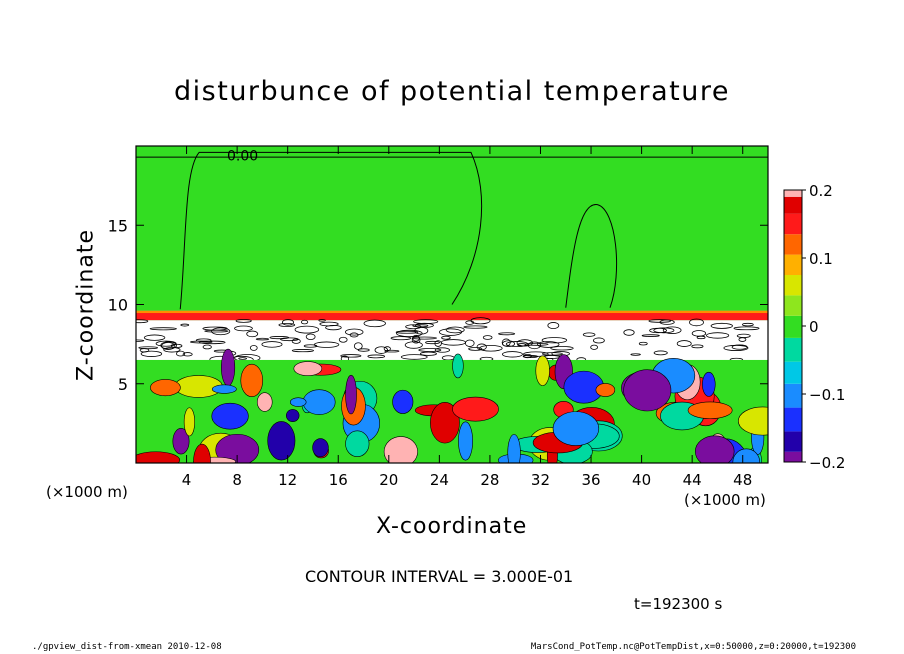  Describe the element at coordinates (439, 480) in the screenshot. I see `x-tick-label: 24` at that location.